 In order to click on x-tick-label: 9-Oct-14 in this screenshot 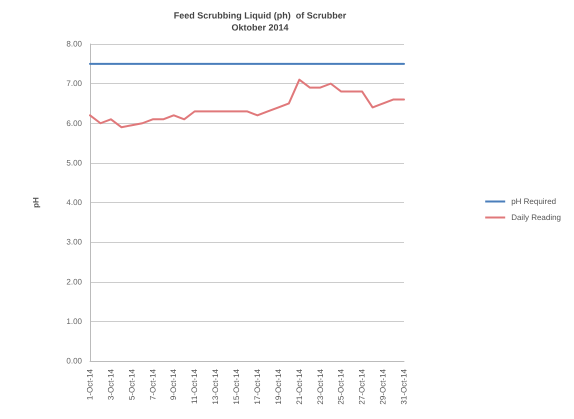, I will do `click(173, 384)`.